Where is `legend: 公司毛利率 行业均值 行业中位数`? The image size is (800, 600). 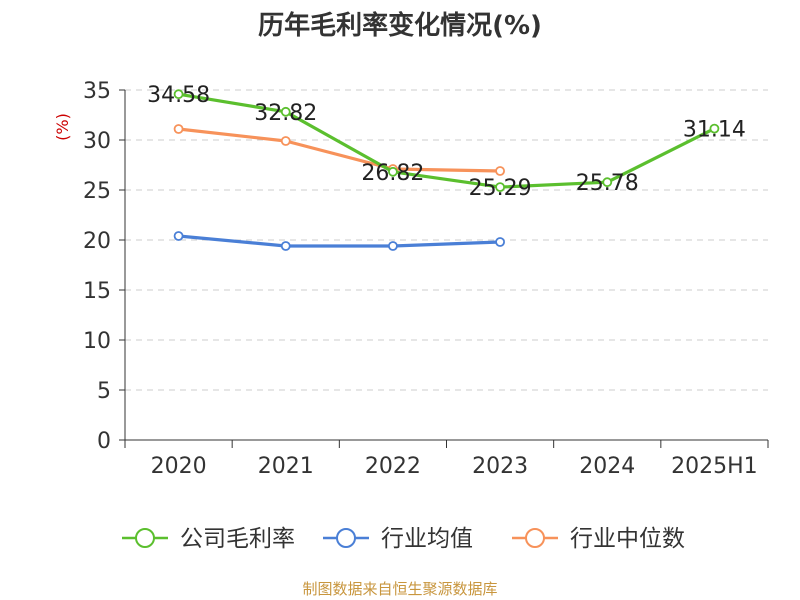 legend: 公司毛利率 行业均值 行业中位数 is located at coordinates (403, 539).